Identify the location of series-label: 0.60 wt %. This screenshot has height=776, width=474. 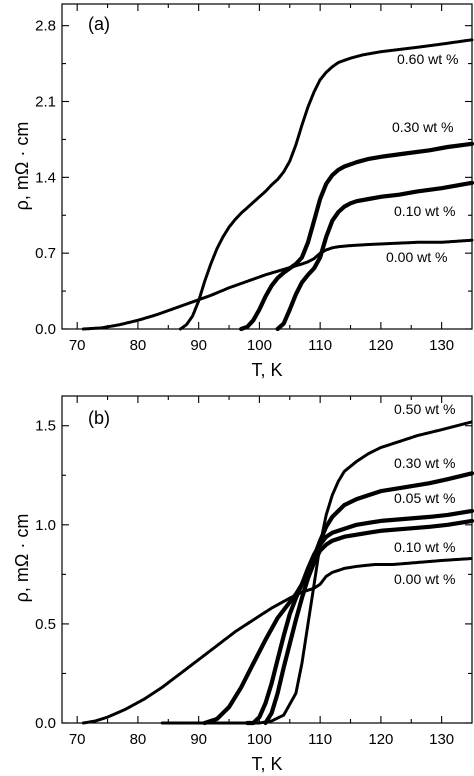
(427, 59).